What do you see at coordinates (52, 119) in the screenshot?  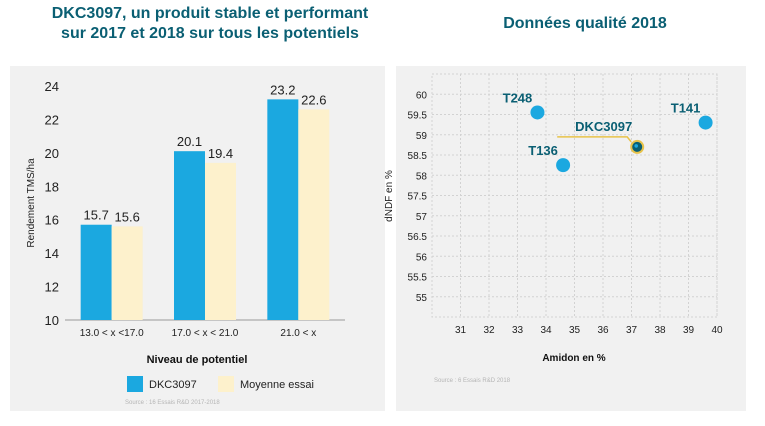 I see `y-tick-label: 22` at bounding box center [52, 119].